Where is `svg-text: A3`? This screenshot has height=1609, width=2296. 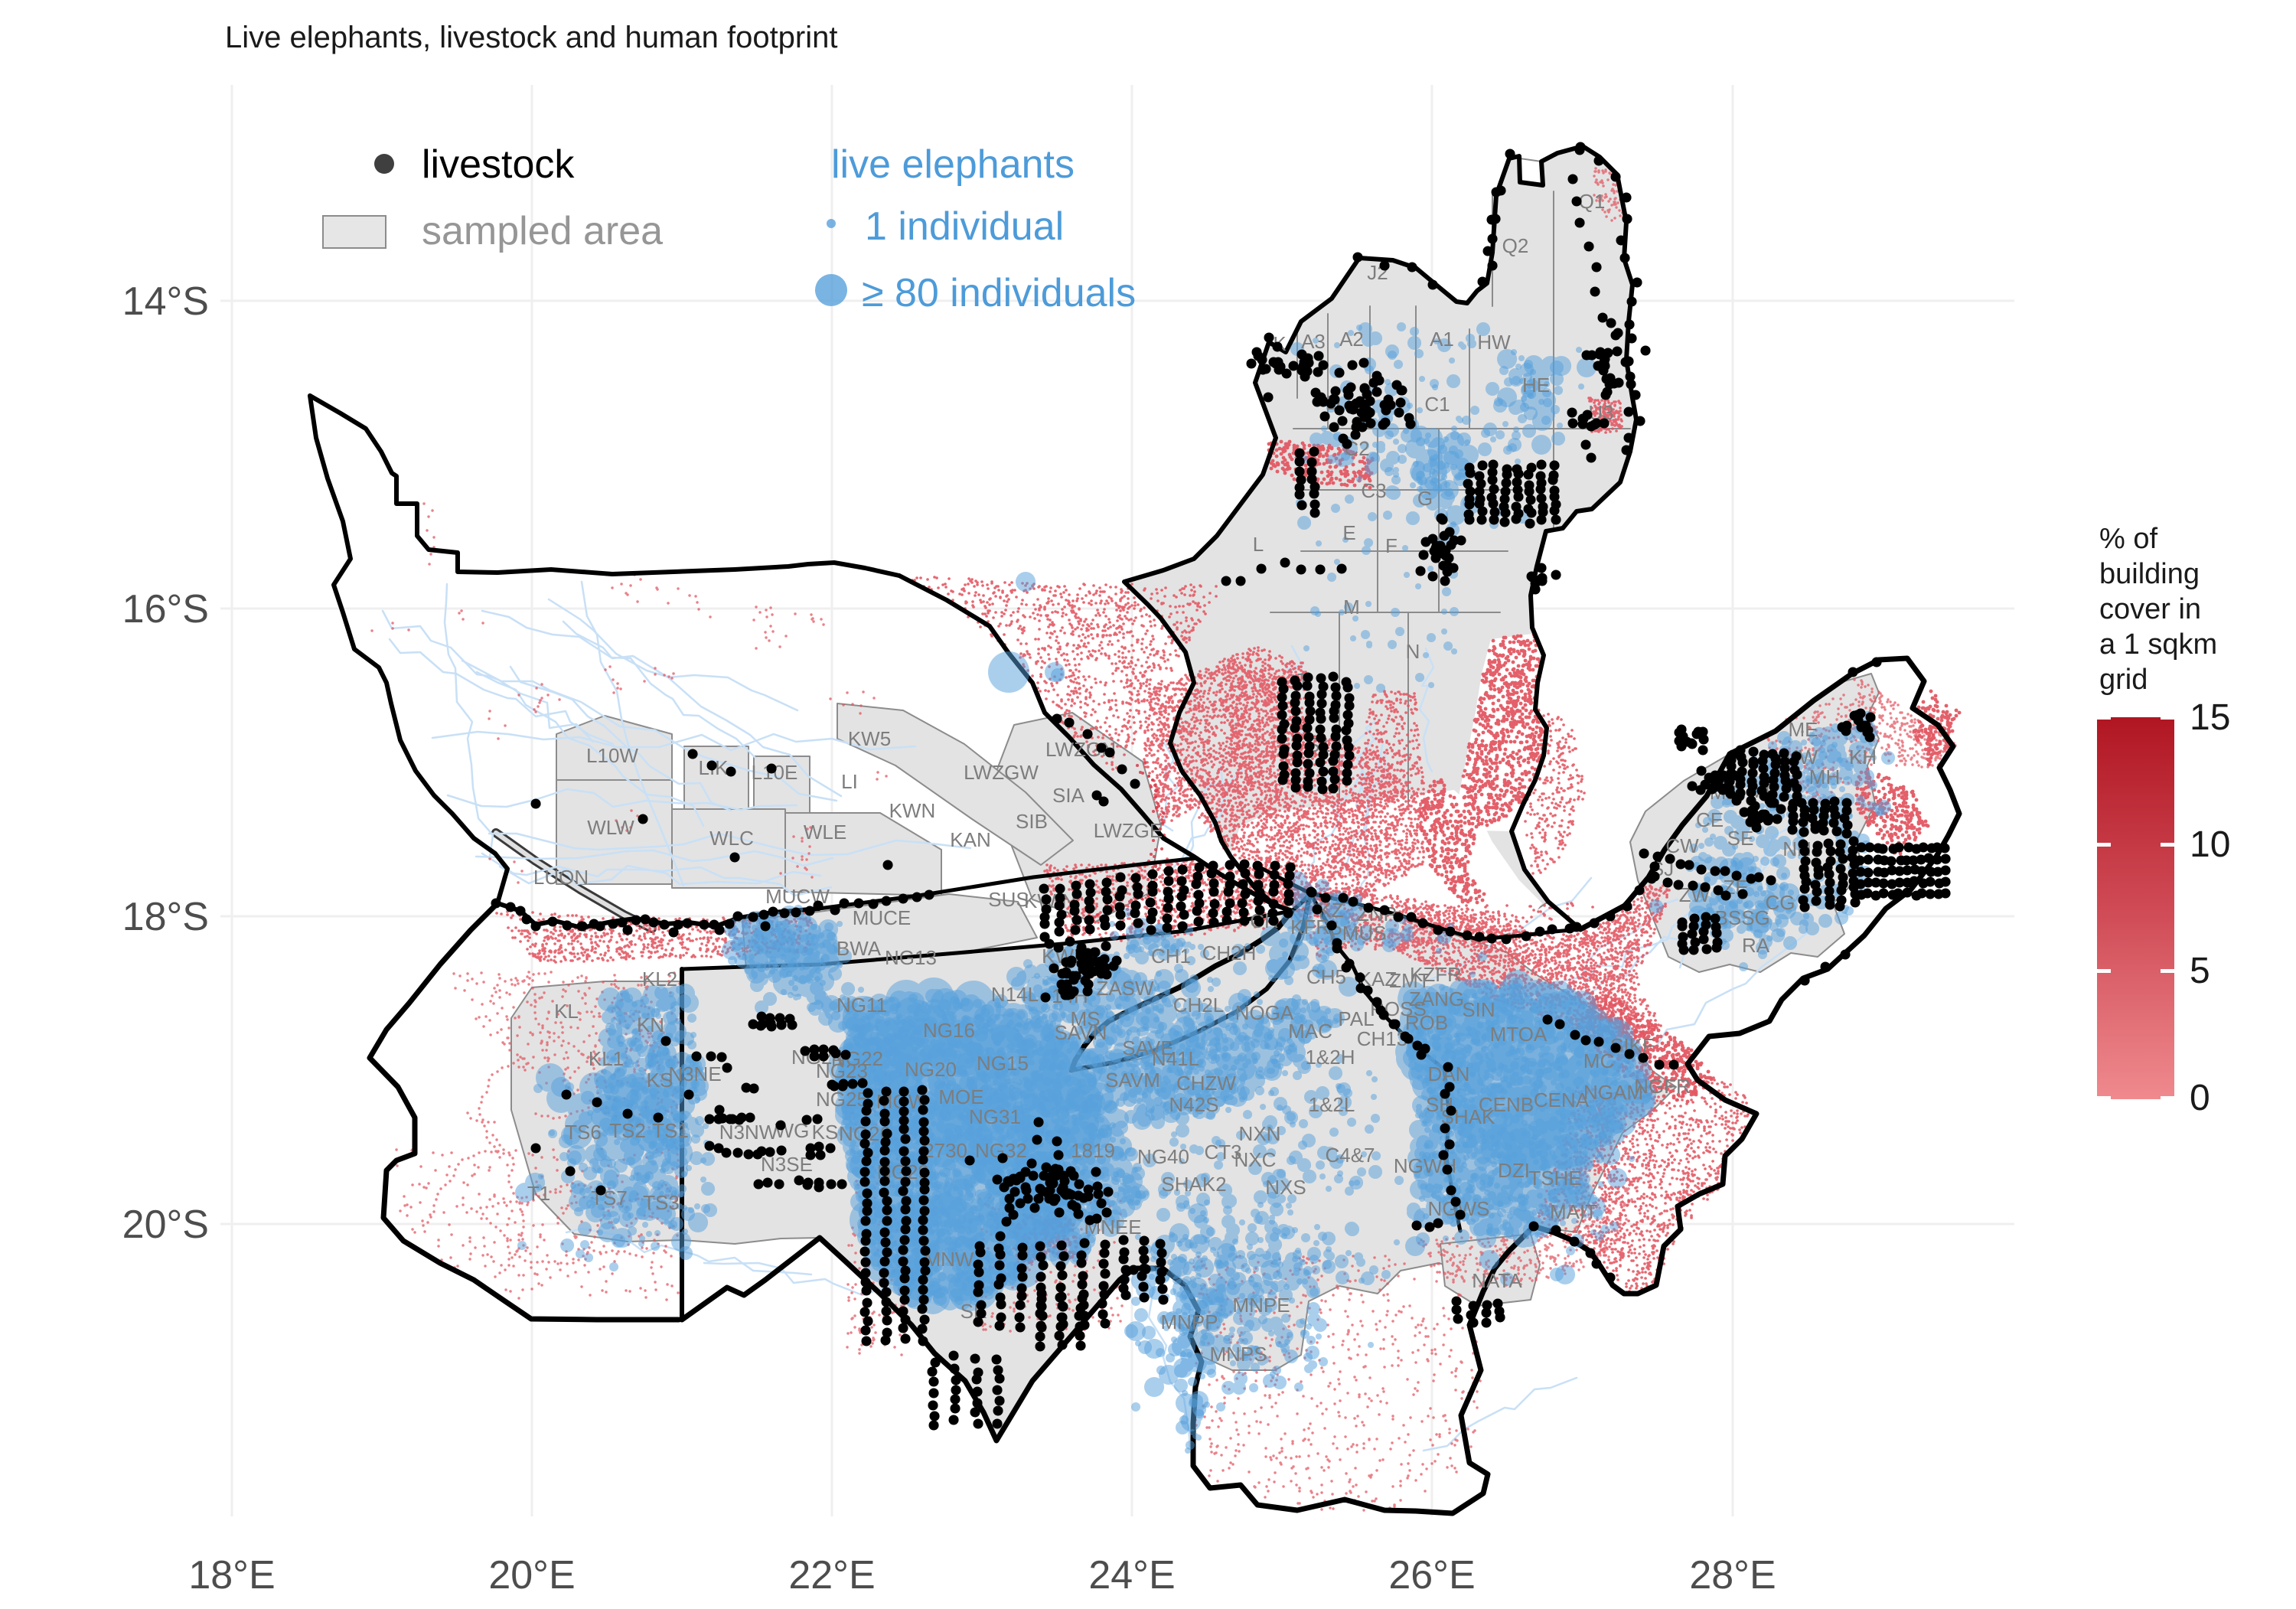 svg-text: A3 is located at coordinates (1313, 341).